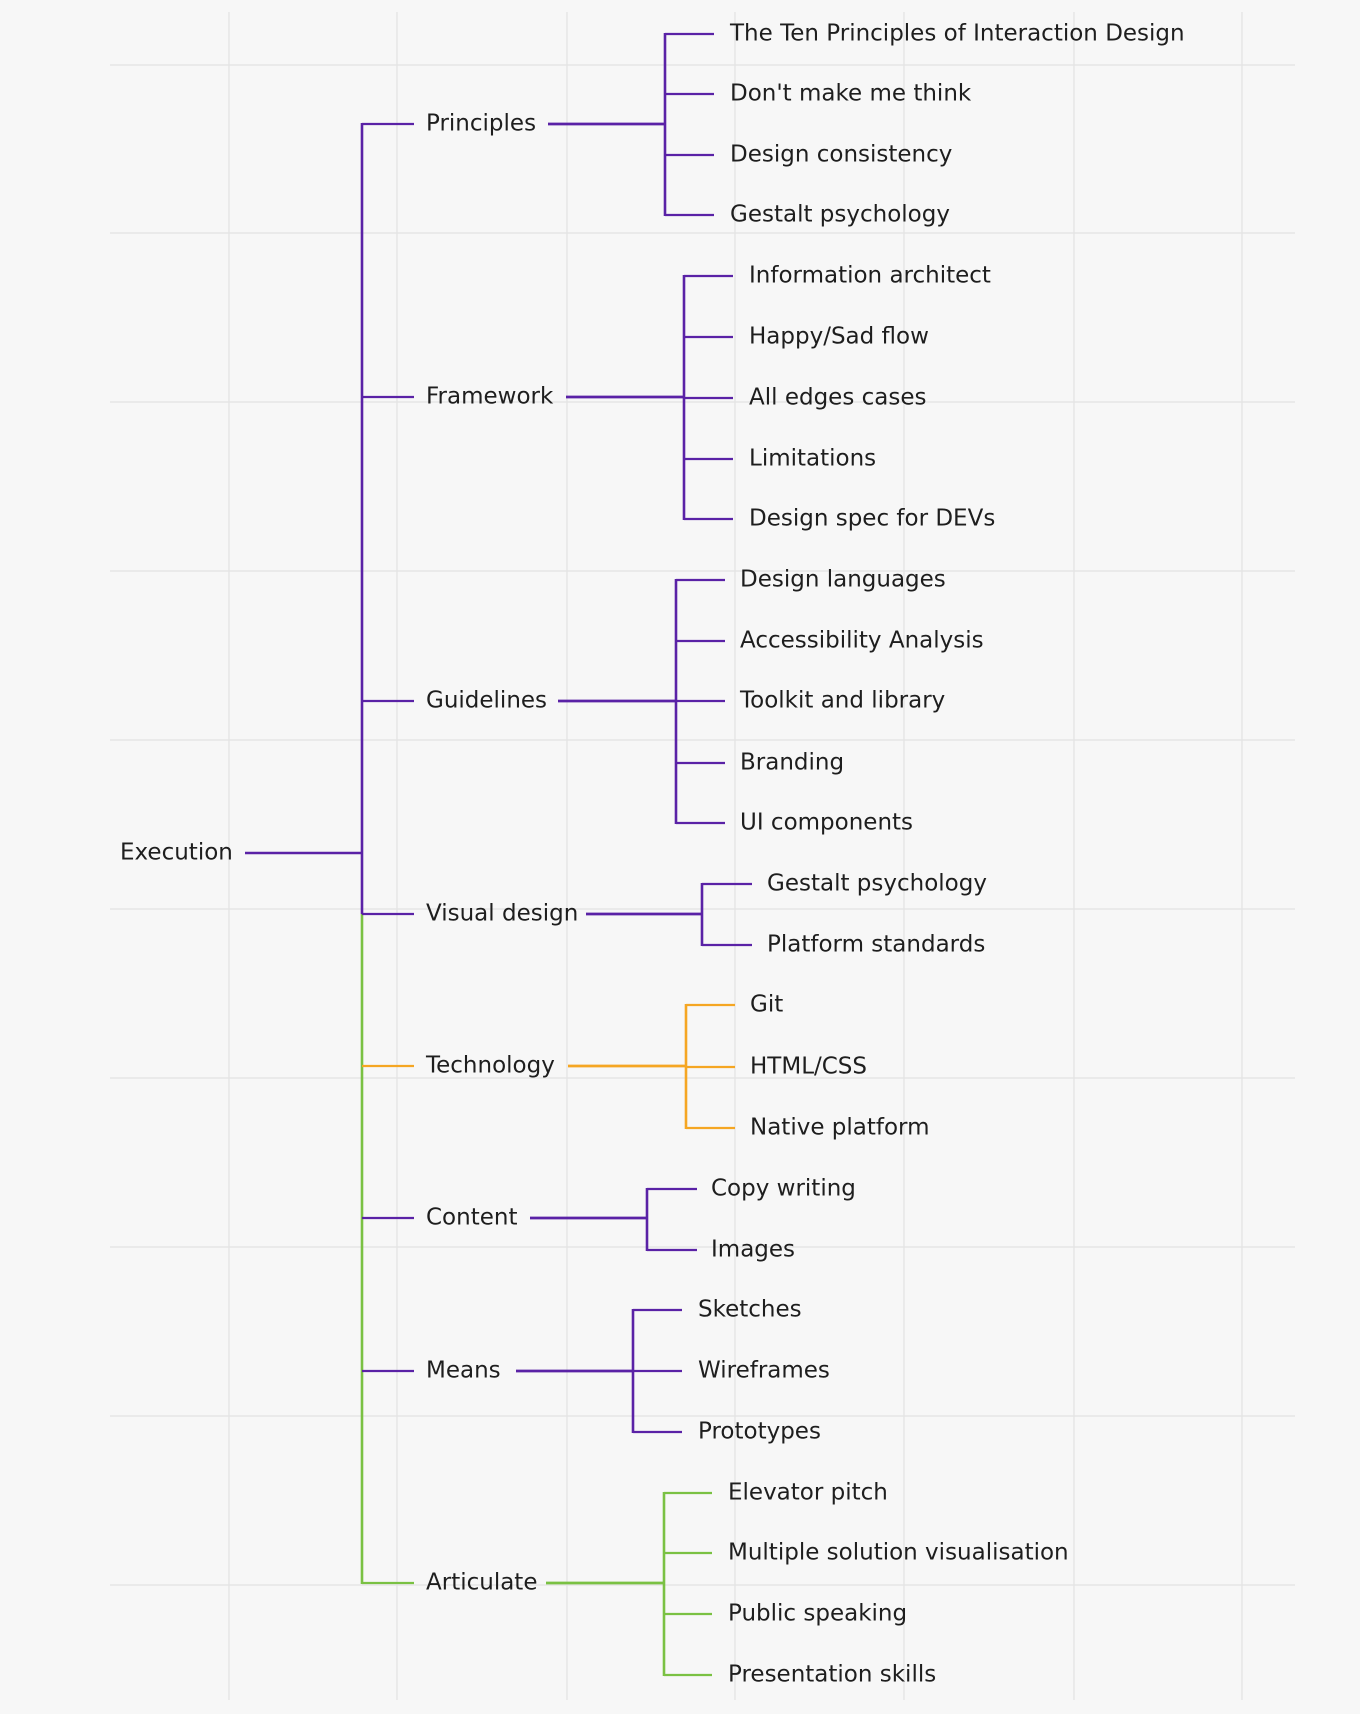  I want to click on branch-label-content: Content, so click(471, 1218).